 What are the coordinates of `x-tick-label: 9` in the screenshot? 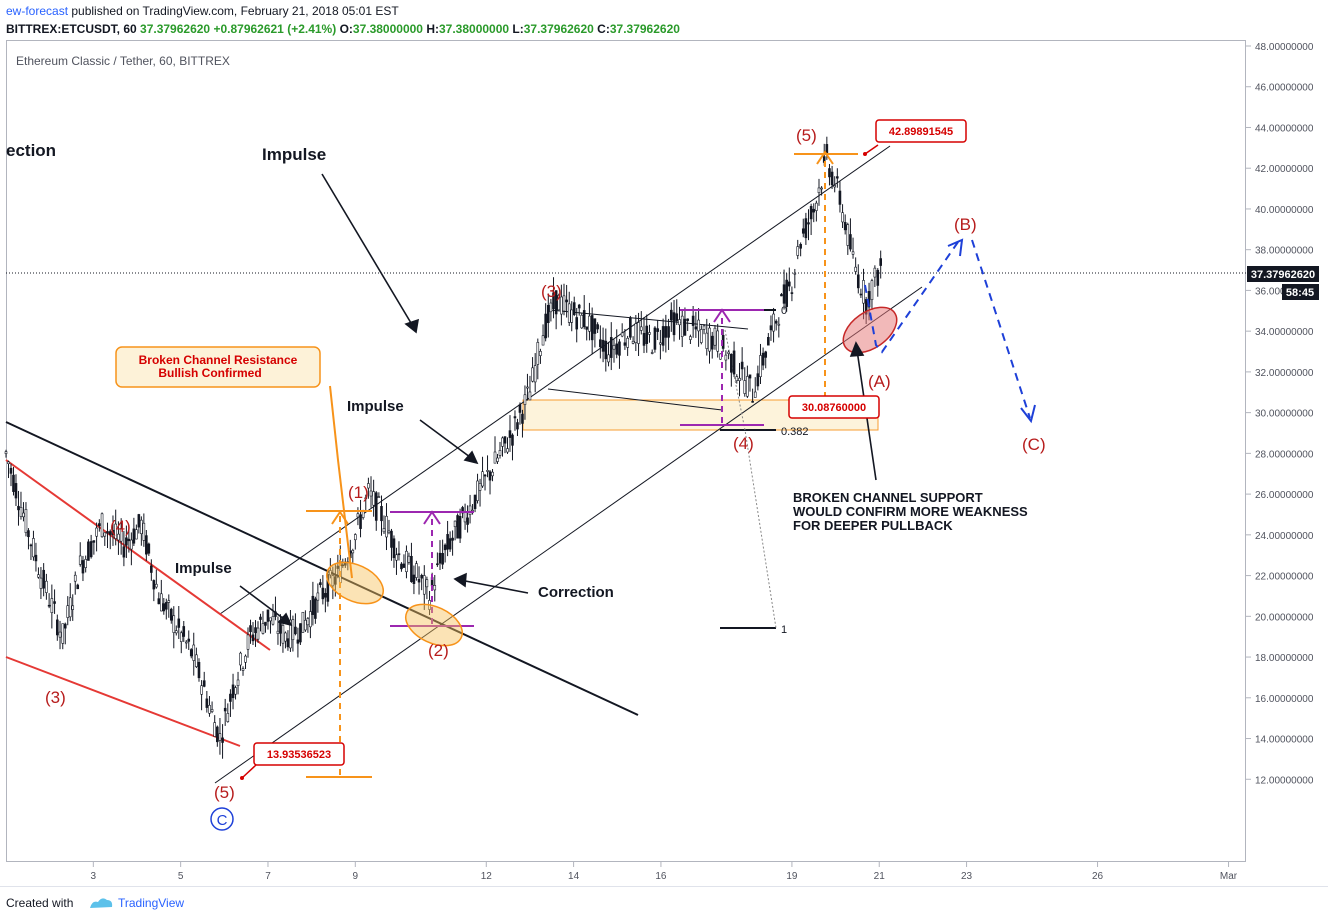 It's located at (356, 876).